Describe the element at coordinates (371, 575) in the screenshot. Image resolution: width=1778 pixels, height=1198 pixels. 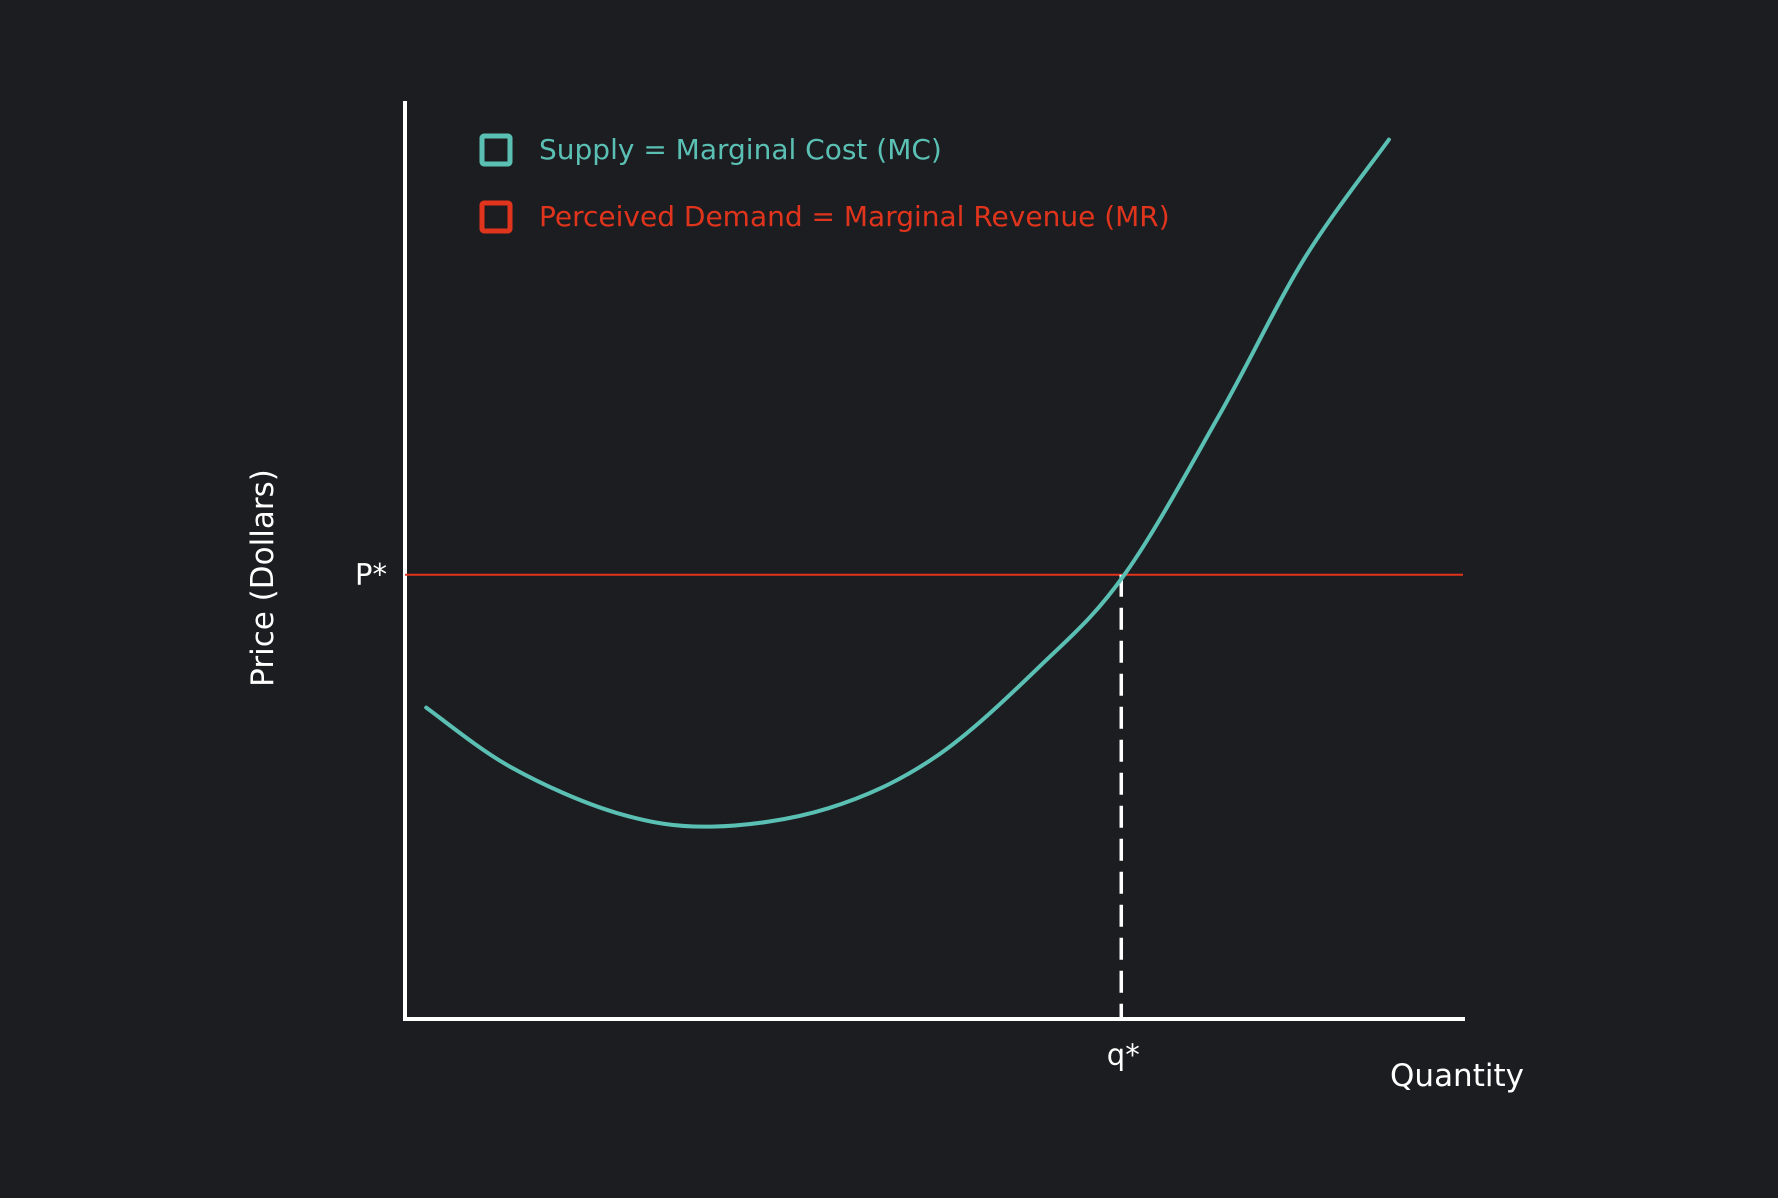
I see `p-star-label: P*` at that location.